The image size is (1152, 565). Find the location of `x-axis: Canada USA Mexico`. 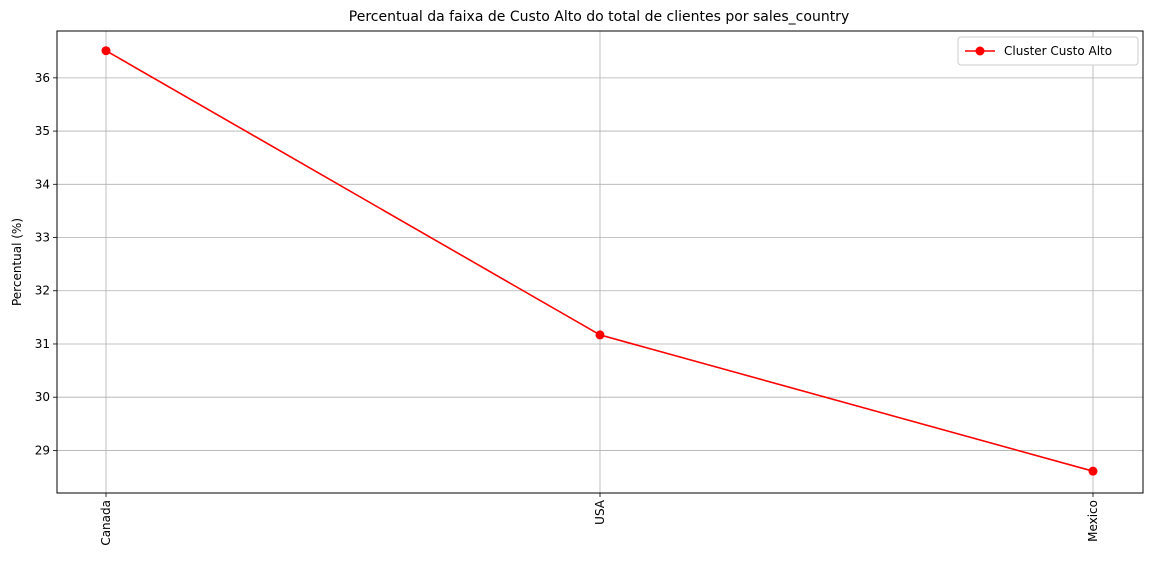

x-axis: Canada USA Mexico is located at coordinates (599, 519).